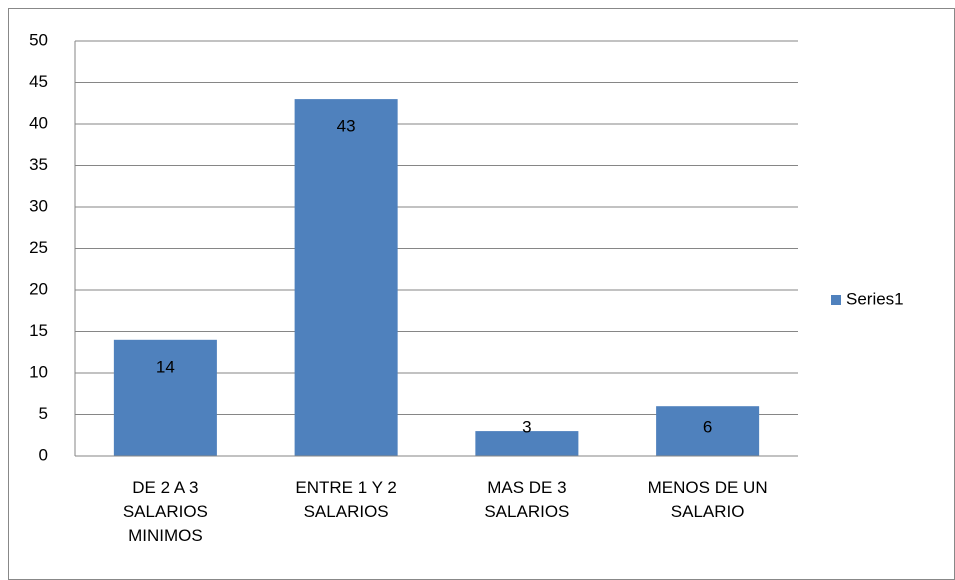 Image resolution: width=955 pixels, height=580 pixels. I want to click on y-tick-label: 15, so click(38, 330).